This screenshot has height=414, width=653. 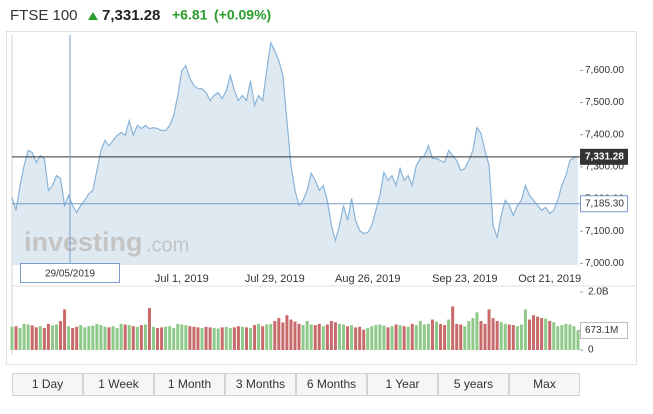 I want to click on range-button-label: 1 Day, so click(x=47, y=384).